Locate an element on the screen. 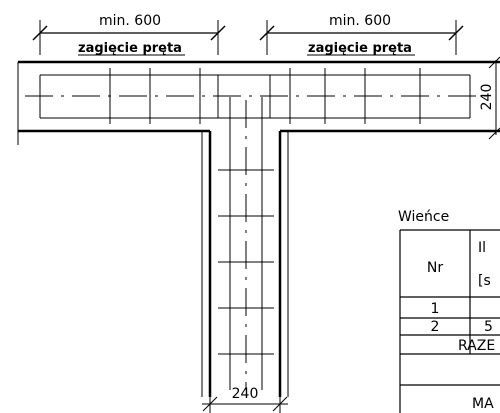 This screenshot has height=413, width=500. wall-stirrups is located at coordinates (246, 262).